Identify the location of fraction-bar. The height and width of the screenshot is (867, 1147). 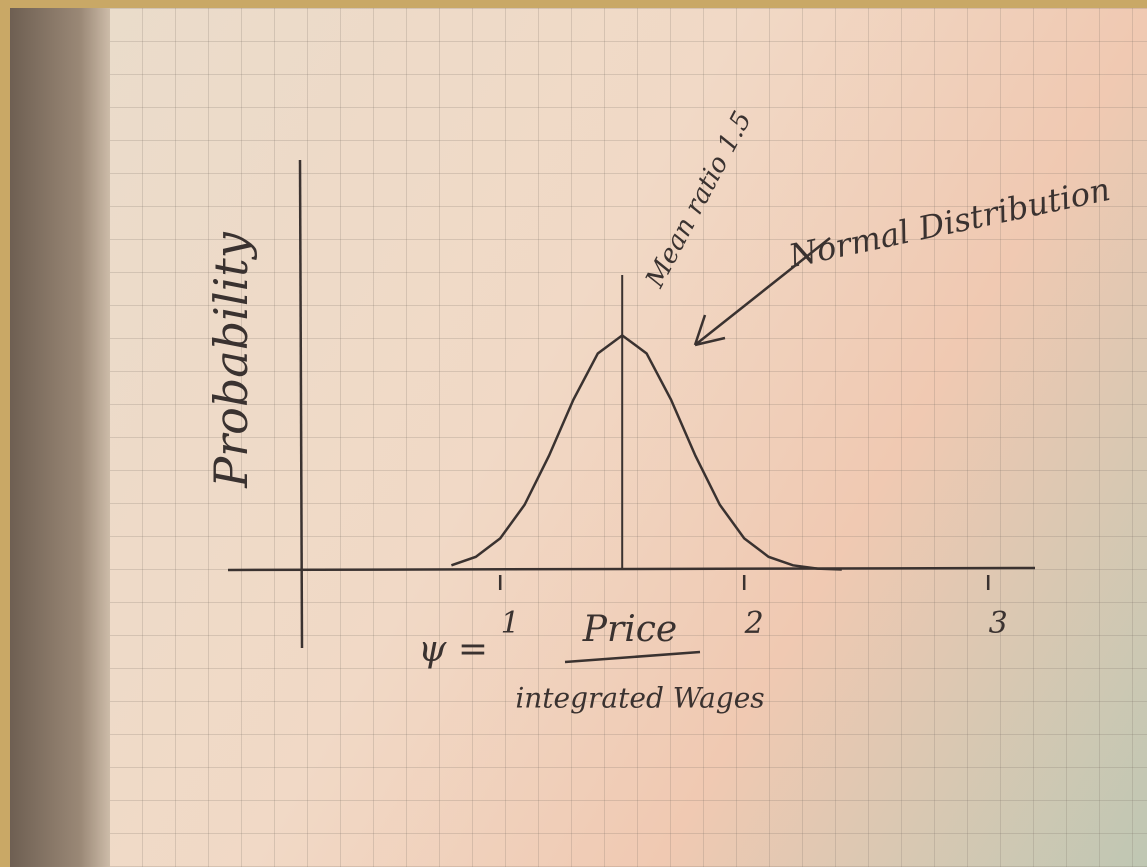
(632, 657).